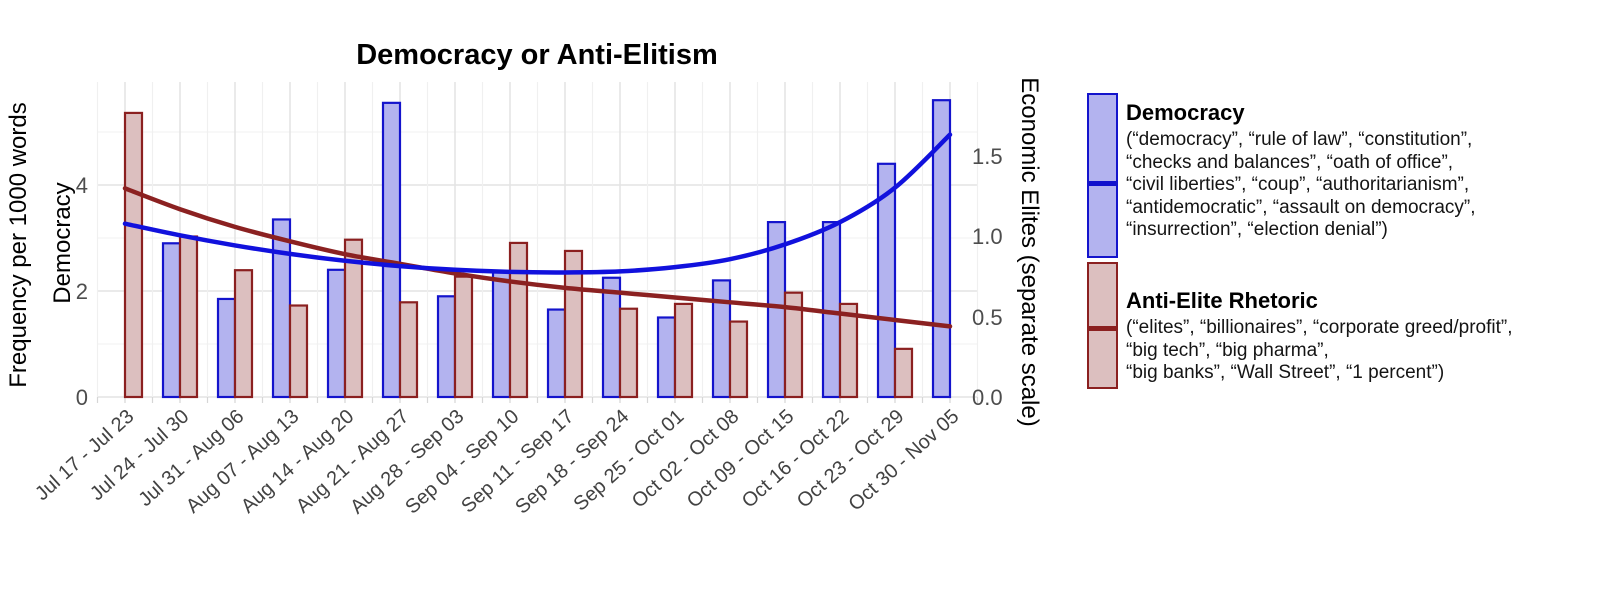 Image resolution: width=1600 pixels, height=600 pixels. I want to click on y-right-tick-1.0: 1.0, so click(987, 236).